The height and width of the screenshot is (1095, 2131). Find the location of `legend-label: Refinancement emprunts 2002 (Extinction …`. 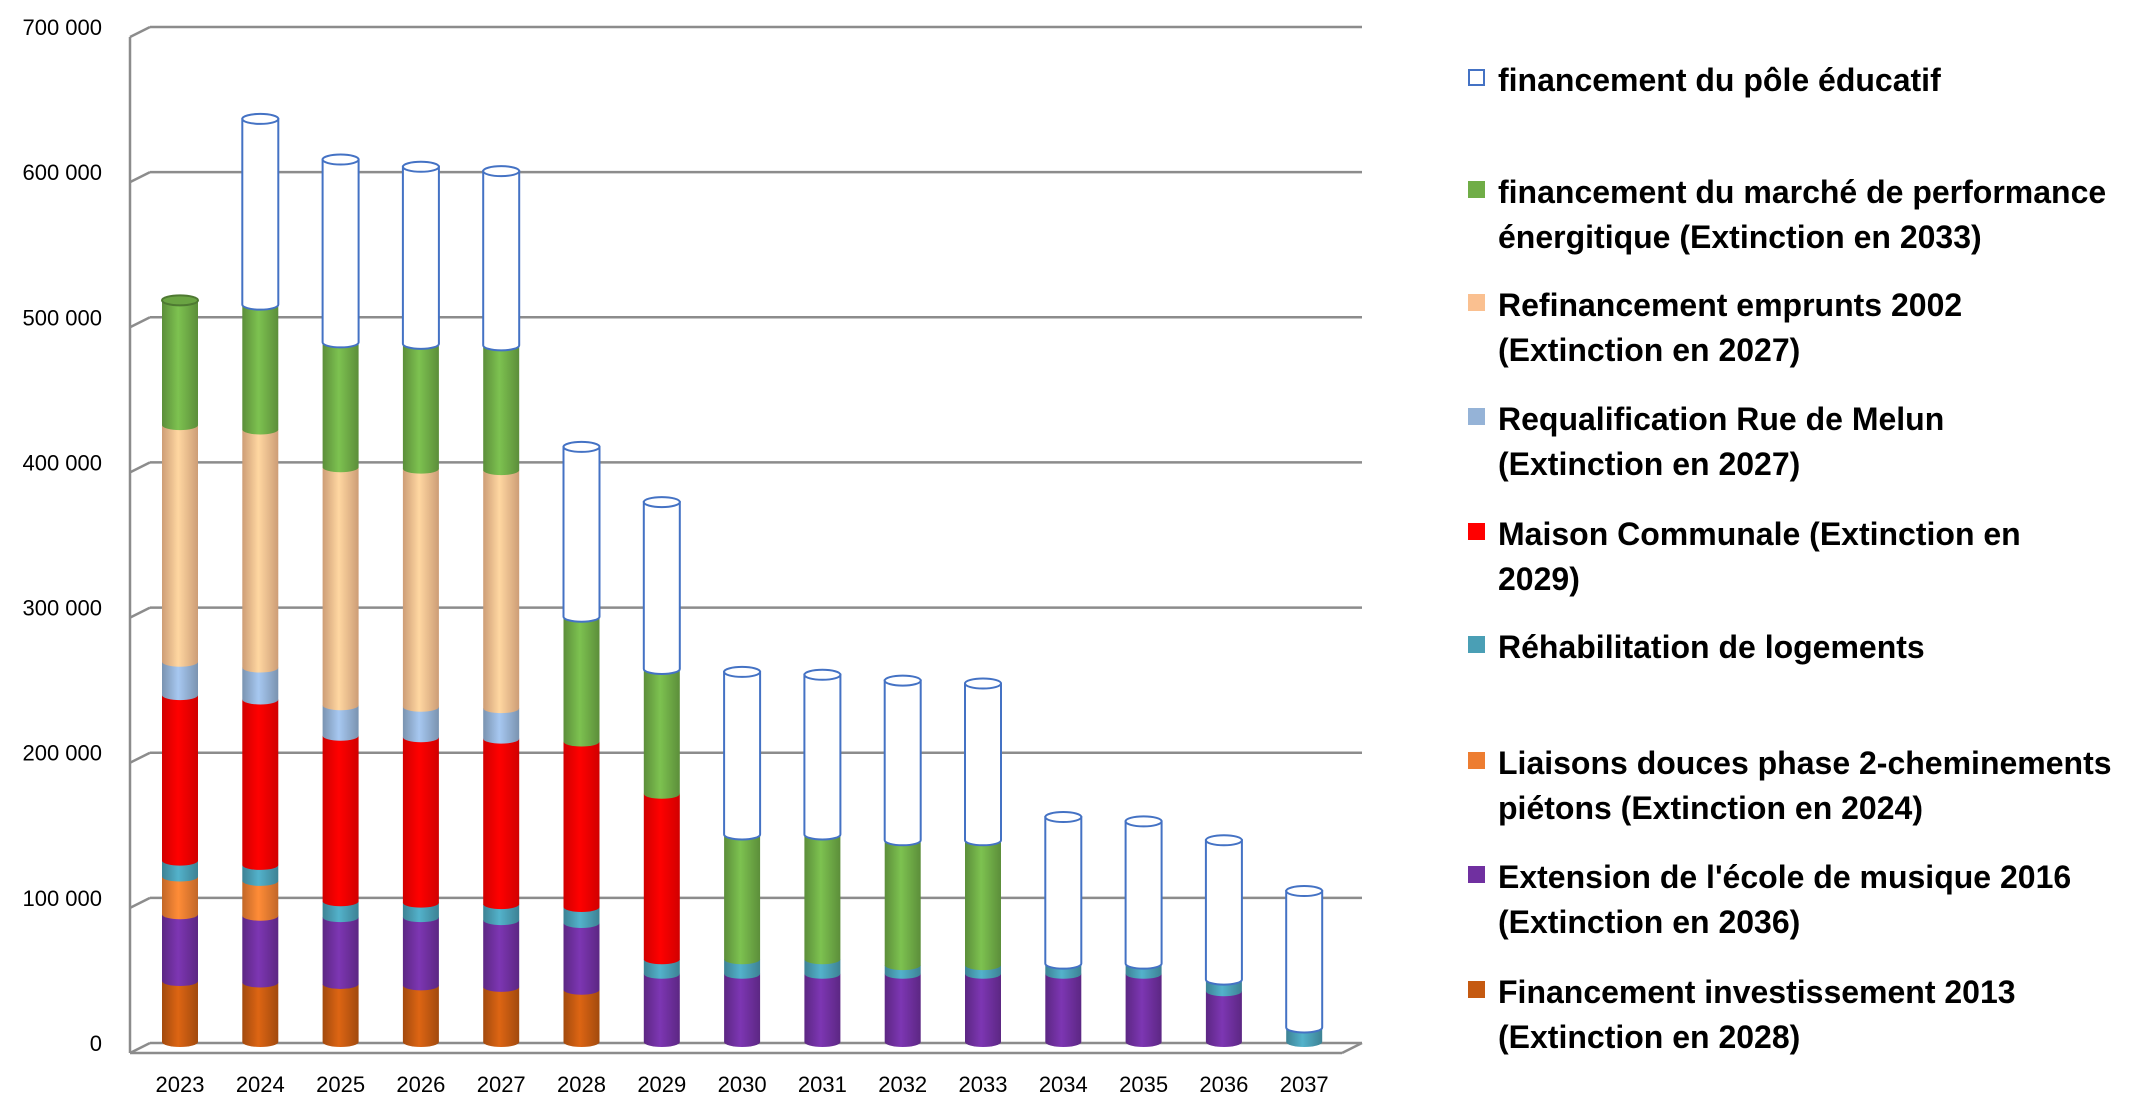

legend-label: Refinancement emprunts 2002 (Extinction … is located at coordinates (1730, 327).